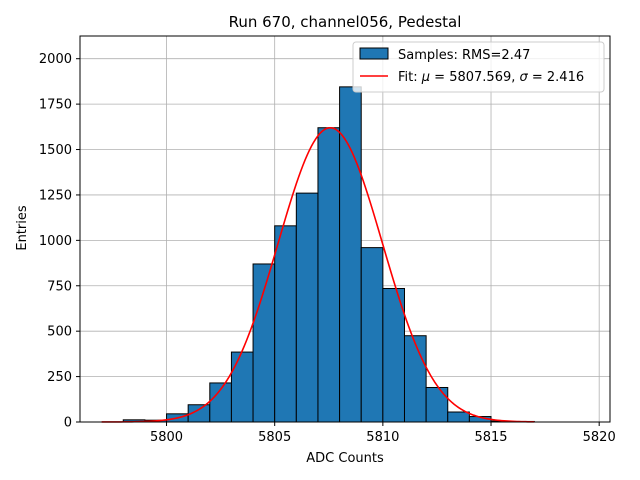 This screenshot has height=480, width=640. I want to click on y-tick-label: 0, so click(68, 423).